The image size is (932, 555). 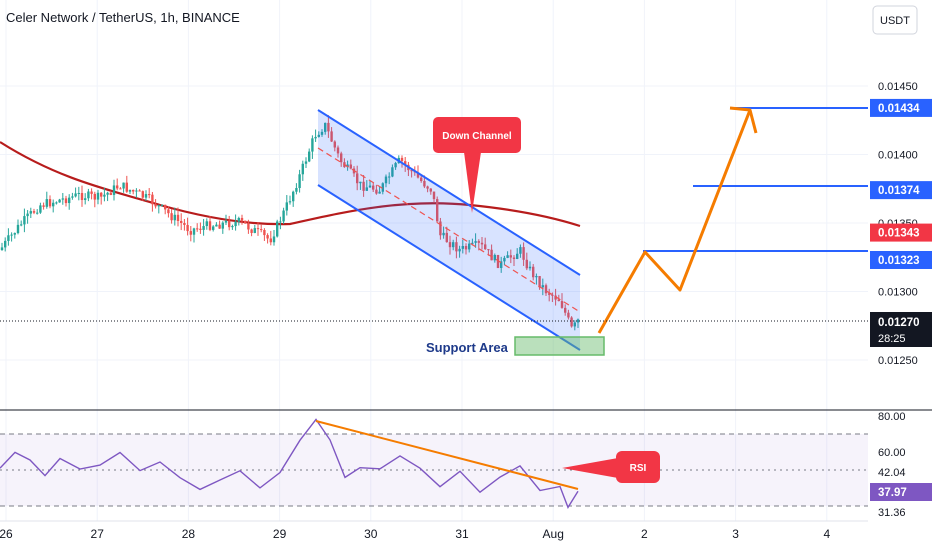 What do you see at coordinates (898, 156) in the screenshot?
I see `price-tick-label: 0.01400` at bounding box center [898, 156].